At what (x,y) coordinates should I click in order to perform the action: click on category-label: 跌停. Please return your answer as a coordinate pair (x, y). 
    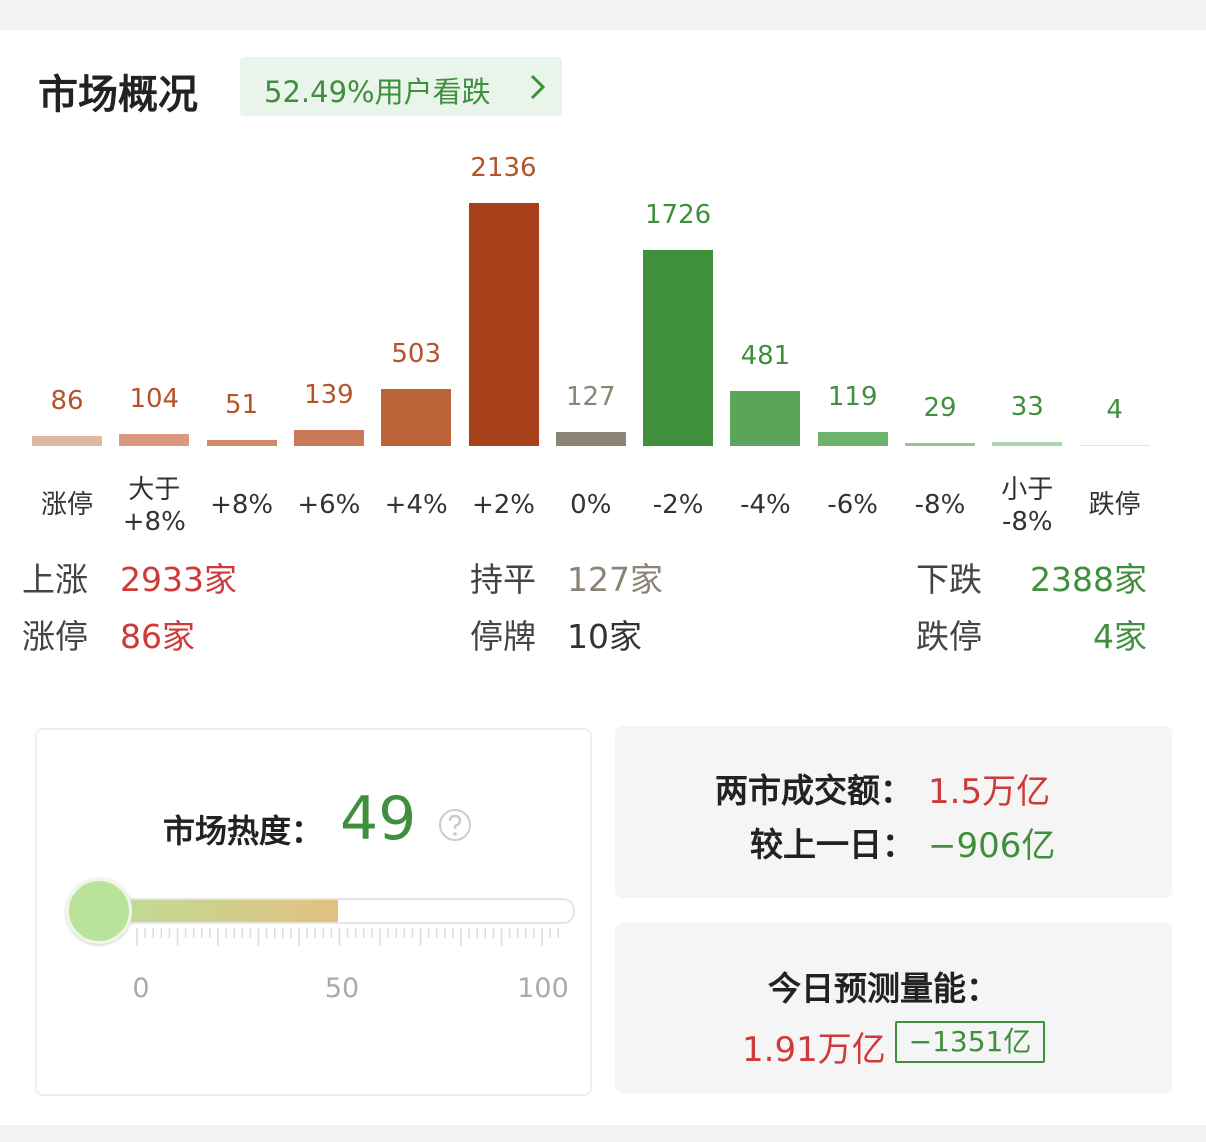
    Looking at the image, I should click on (1114, 505).